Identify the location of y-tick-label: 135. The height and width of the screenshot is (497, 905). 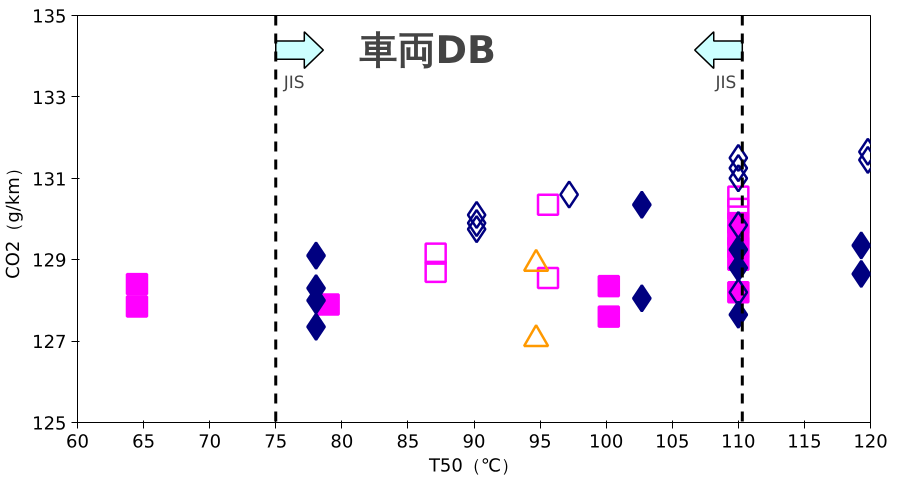
(49, 17).